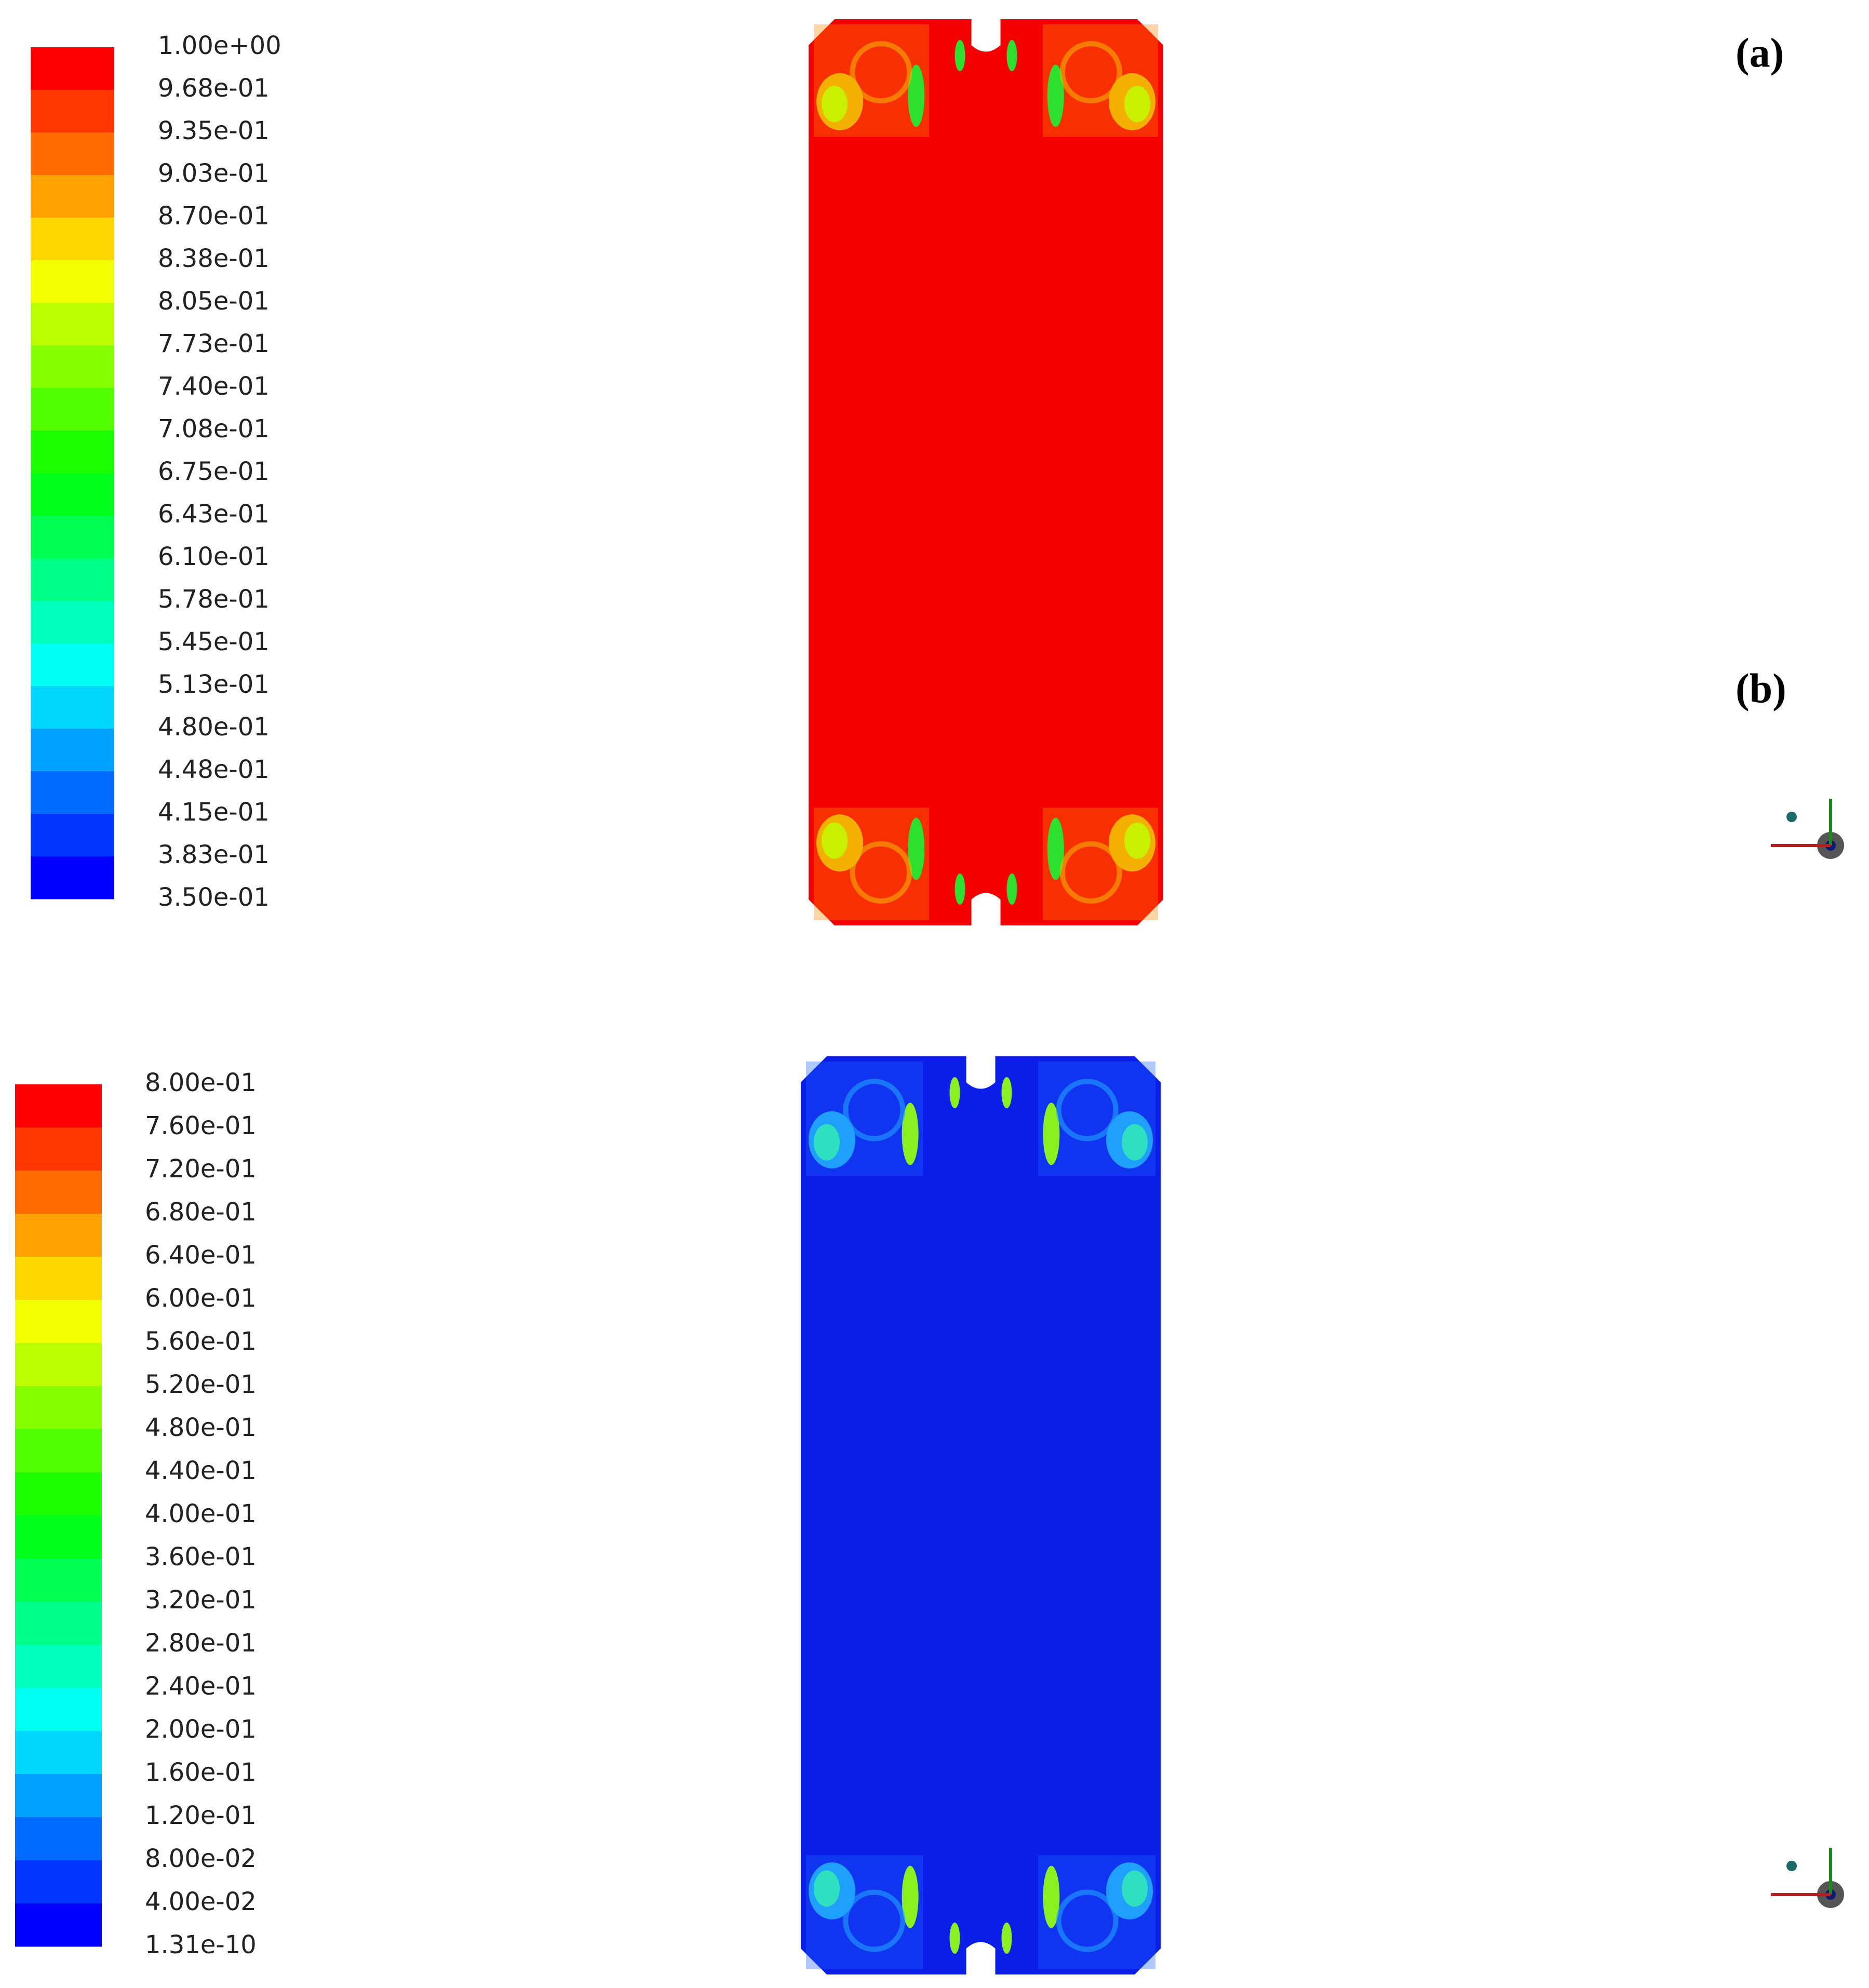 The image size is (1869, 1988). What do you see at coordinates (214, 854) in the screenshot?
I see `colorbar-label: 3.83e-01` at bounding box center [214, 854].